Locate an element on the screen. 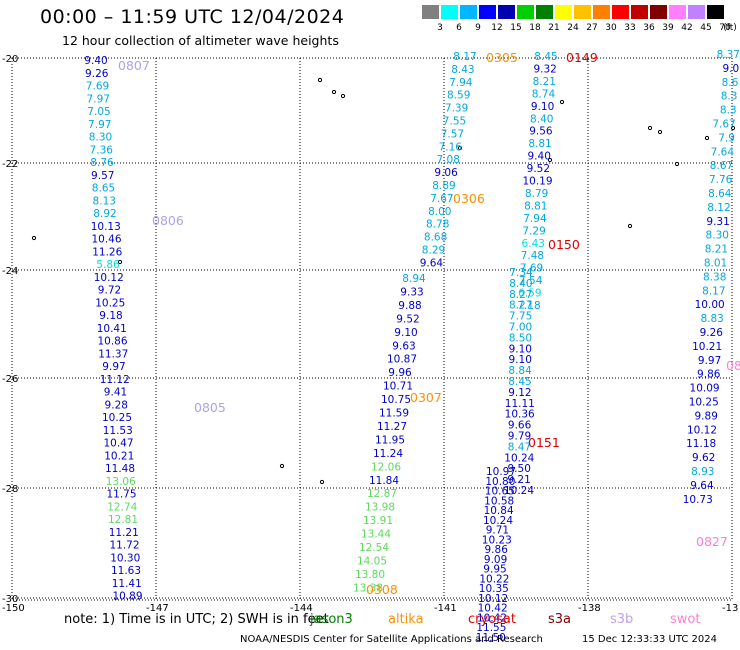  wave-height-value: 11.95 is located at coordinates (390, 440).